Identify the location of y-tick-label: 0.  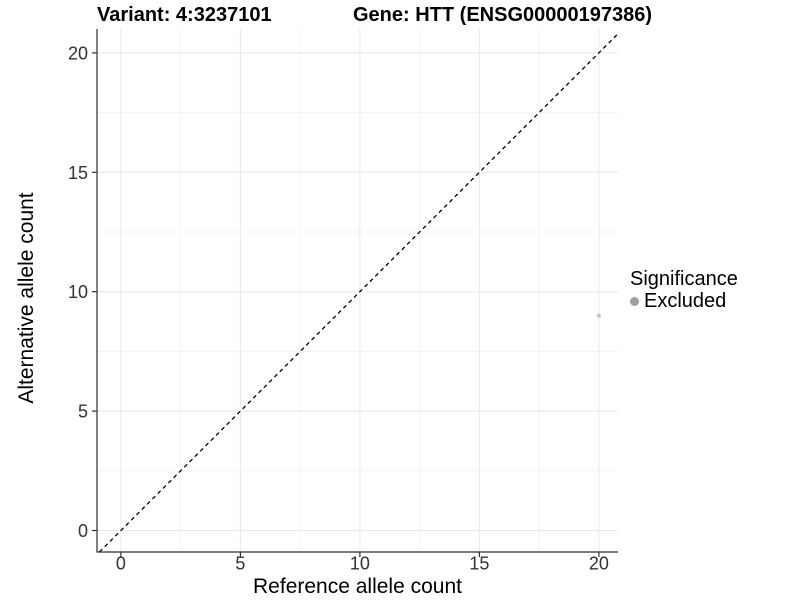
(83, 531).